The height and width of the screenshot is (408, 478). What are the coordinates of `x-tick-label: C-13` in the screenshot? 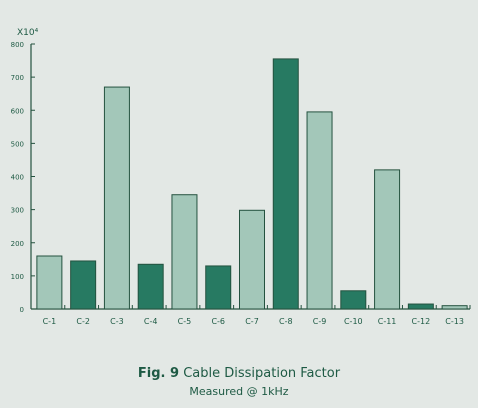 It's located at (454, 321).